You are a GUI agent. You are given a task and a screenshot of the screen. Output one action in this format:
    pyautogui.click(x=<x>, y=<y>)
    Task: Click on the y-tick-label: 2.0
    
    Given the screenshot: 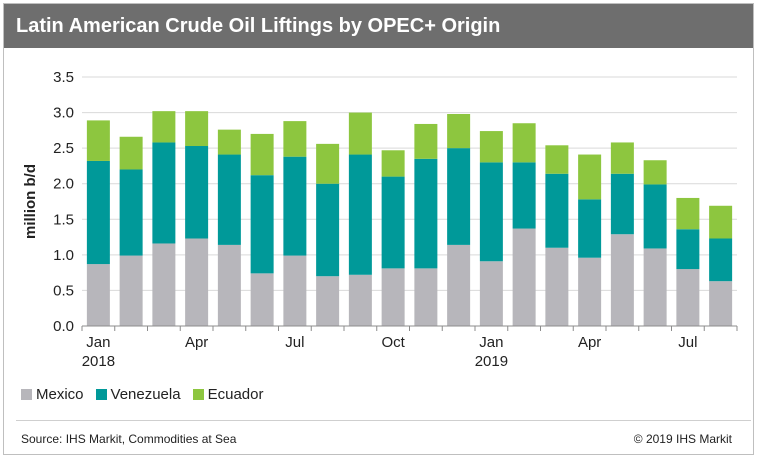 What is the action you would take?
    pyautogui.click(x=63, y=184)
    